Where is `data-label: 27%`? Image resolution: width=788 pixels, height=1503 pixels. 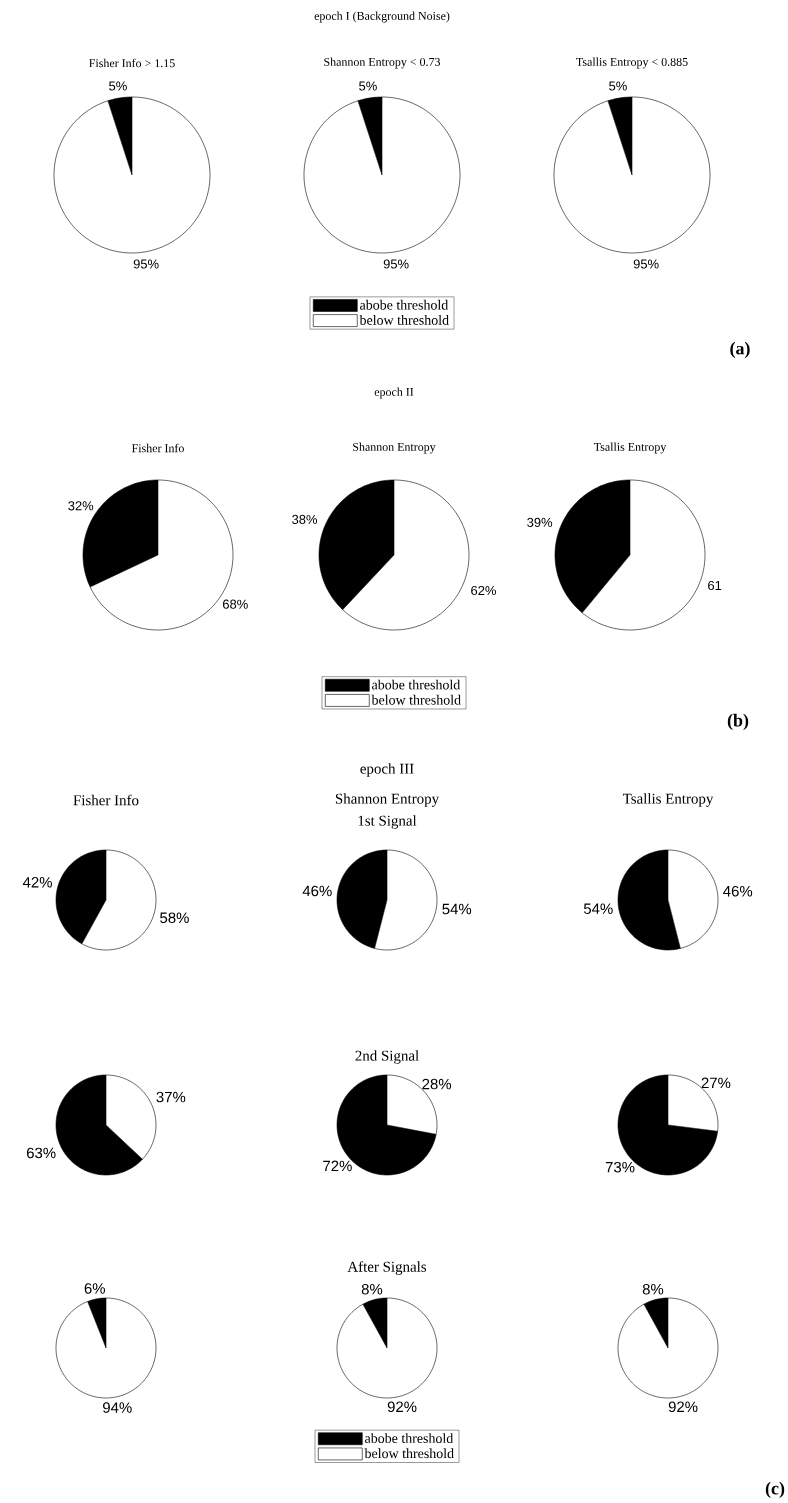
data-label: 27% is located at coordinates (716, 1083).